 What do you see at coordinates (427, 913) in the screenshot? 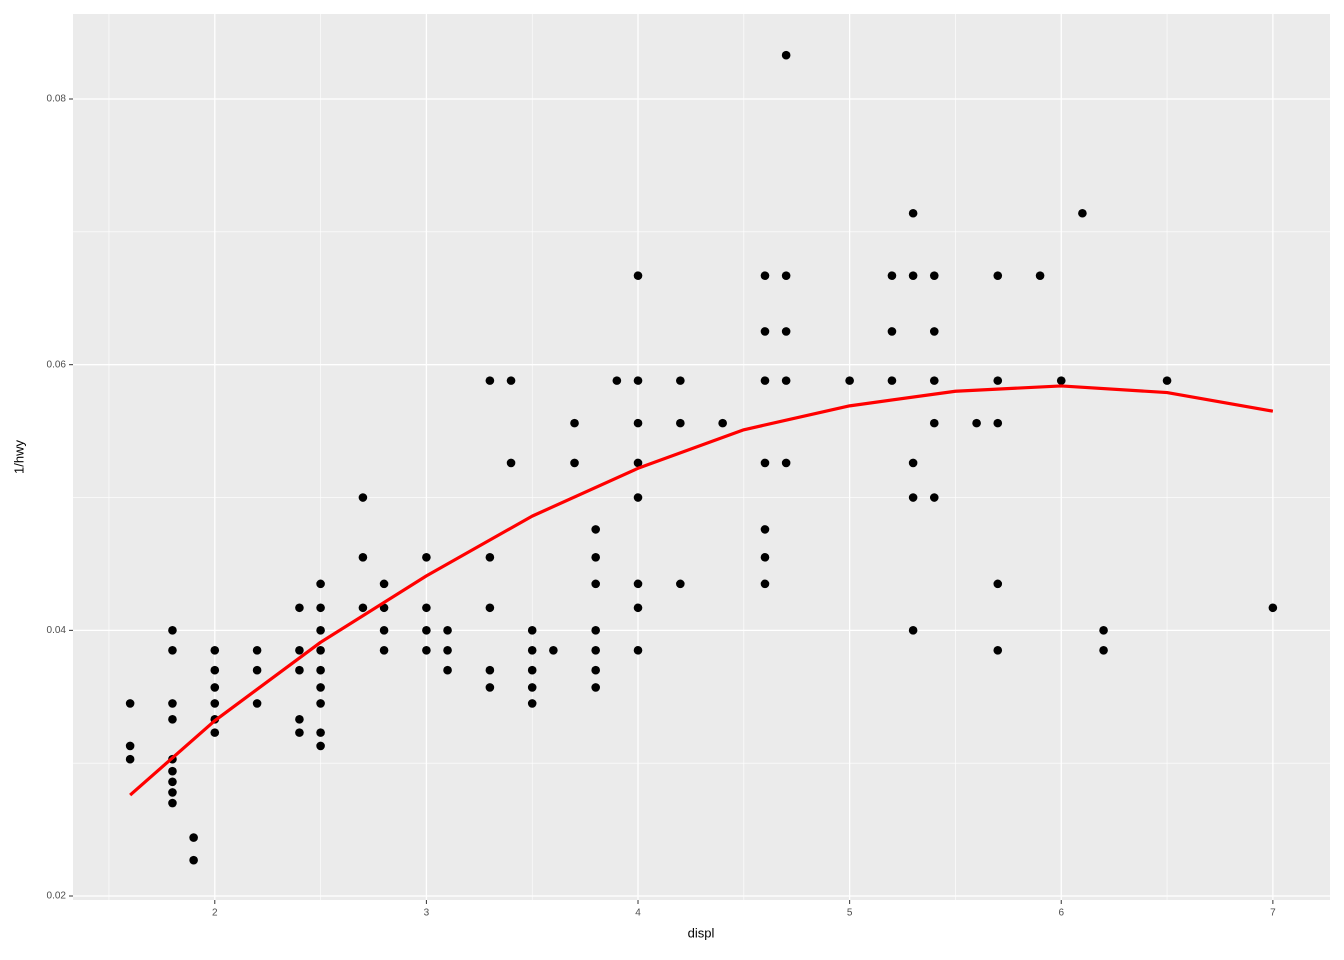
I see `x-tick-label: 3` at bounding box center [427, 913].